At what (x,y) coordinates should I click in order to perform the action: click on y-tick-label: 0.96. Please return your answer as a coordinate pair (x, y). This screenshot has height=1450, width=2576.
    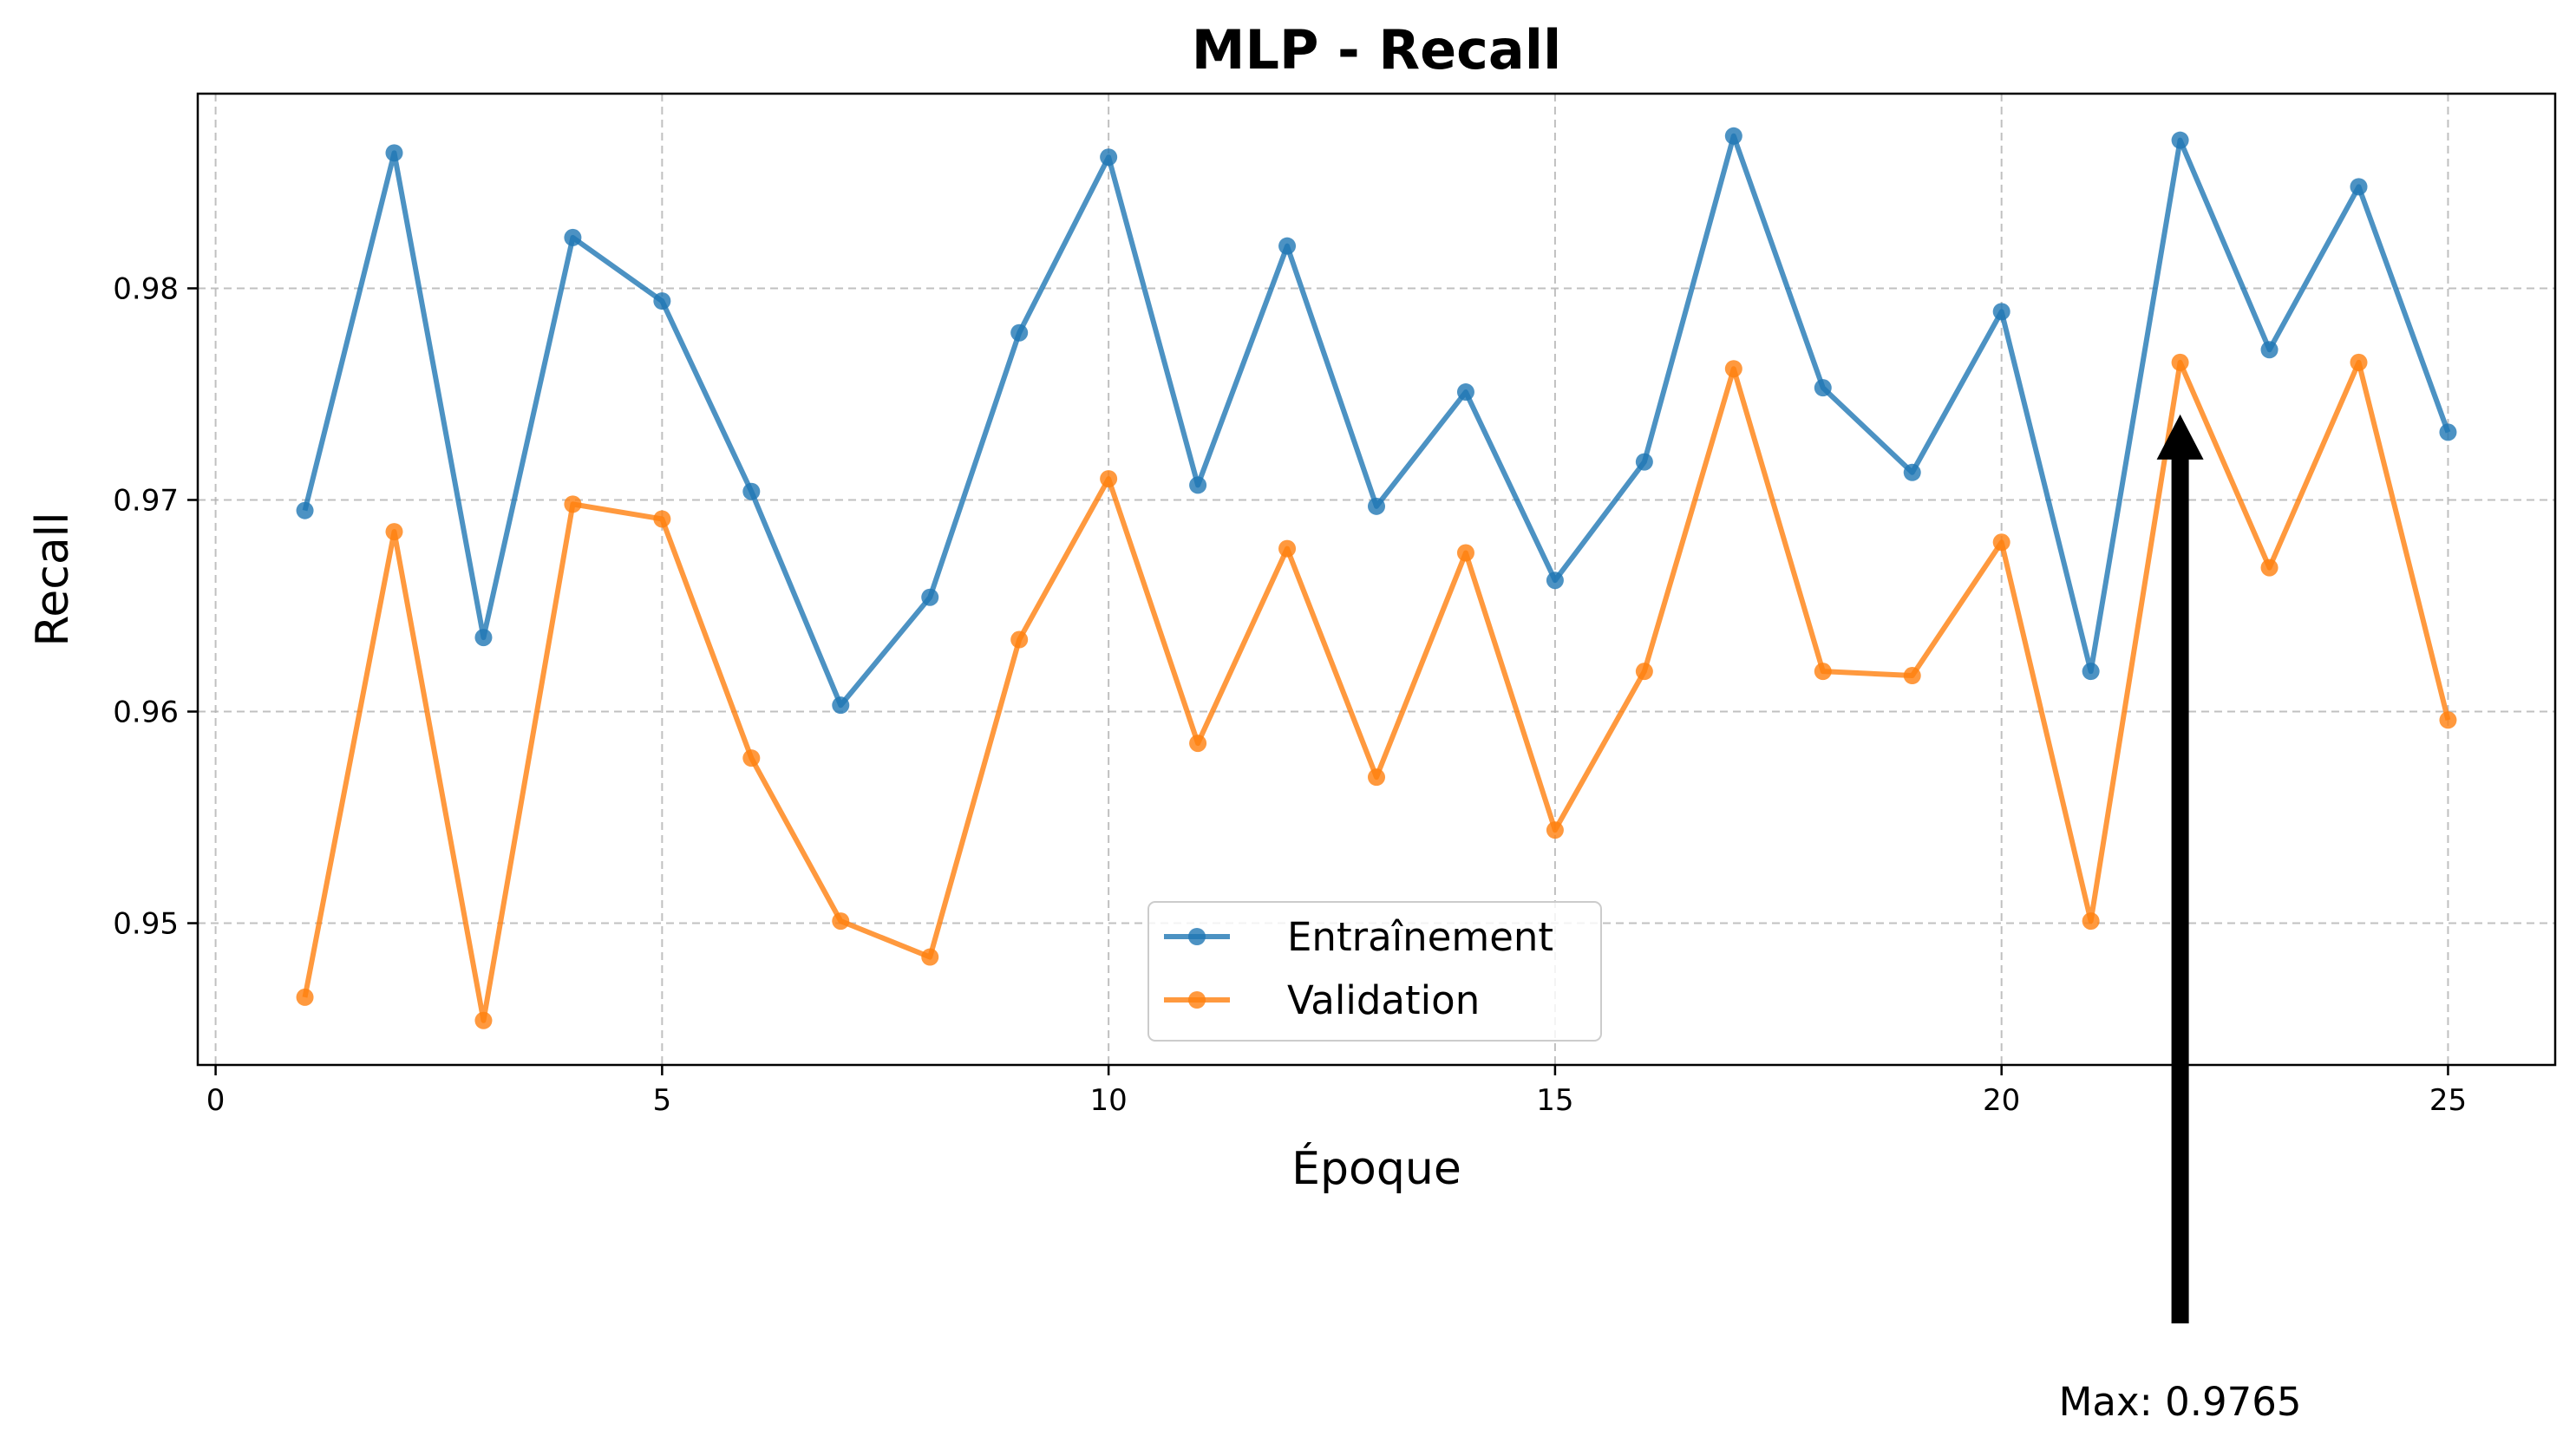
    Looking at the image, I should click on (146, 713).